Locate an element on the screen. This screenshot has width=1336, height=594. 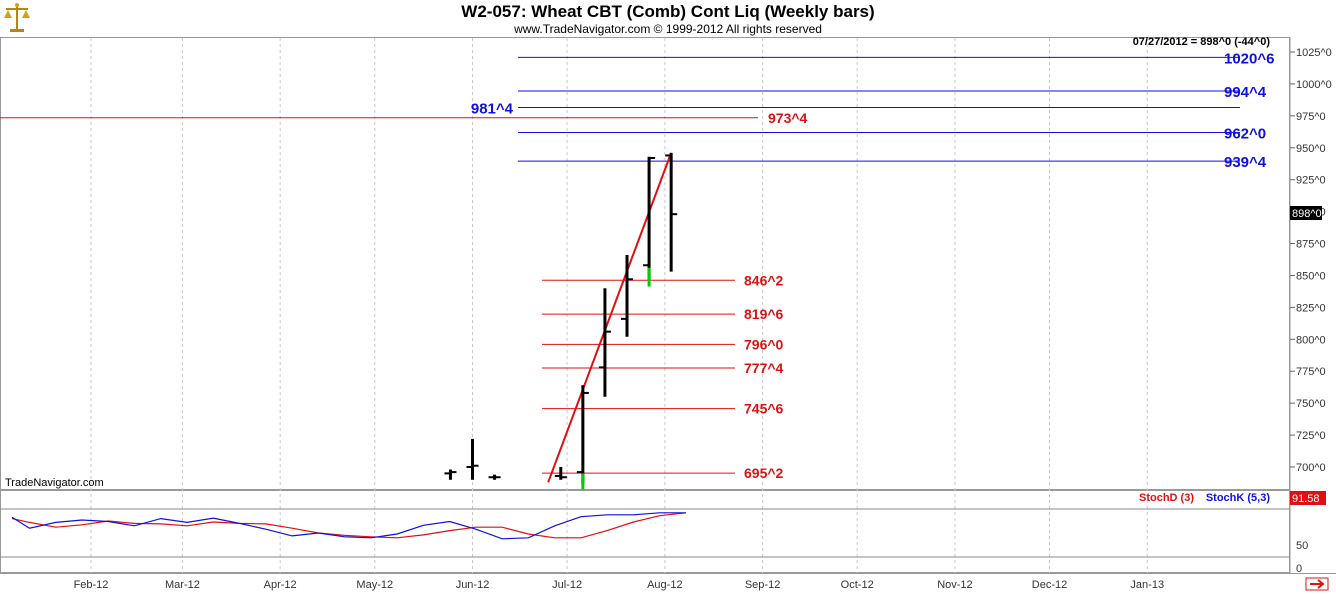
stochk-line is located at coordinates (348, 526).